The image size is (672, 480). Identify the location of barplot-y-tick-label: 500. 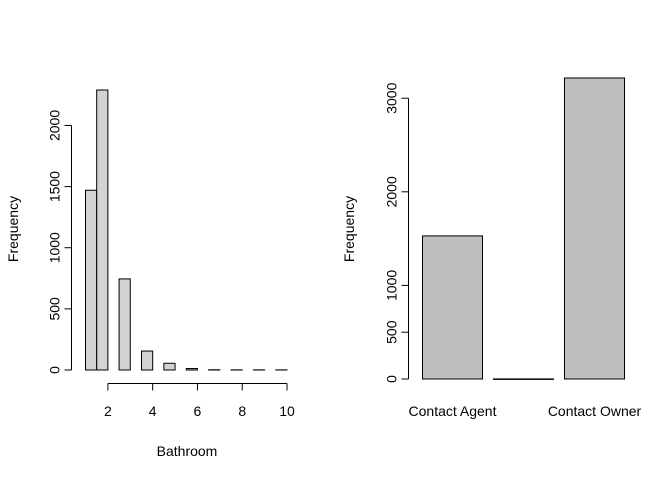
(392, 332).